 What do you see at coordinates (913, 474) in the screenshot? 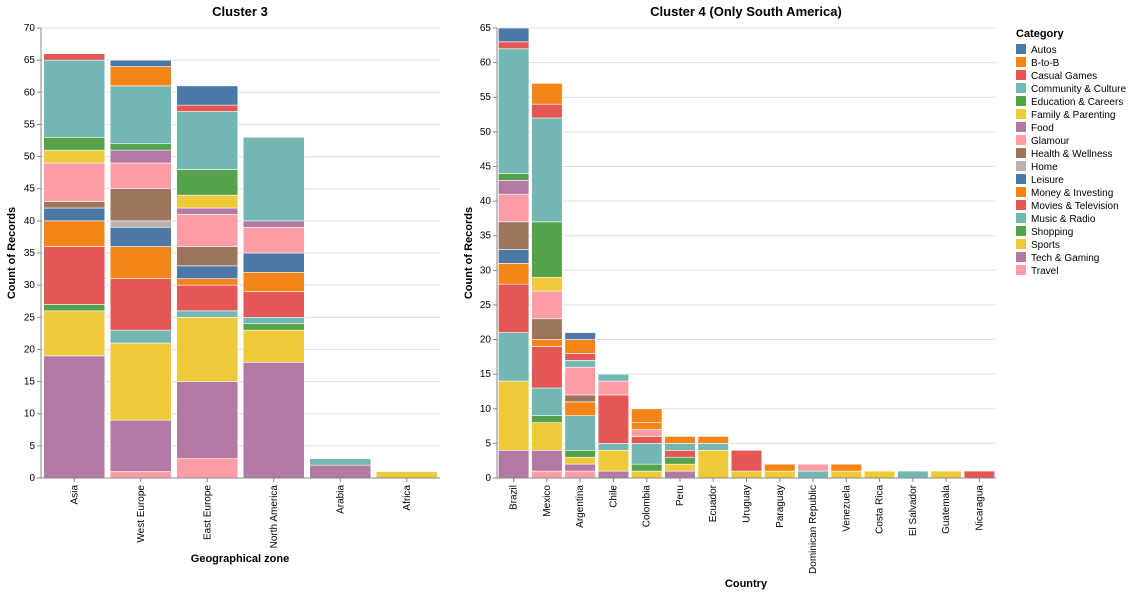
I see `bar-segment: El Salvador / Music & Radio: 1` at bounding box center [913, 474].